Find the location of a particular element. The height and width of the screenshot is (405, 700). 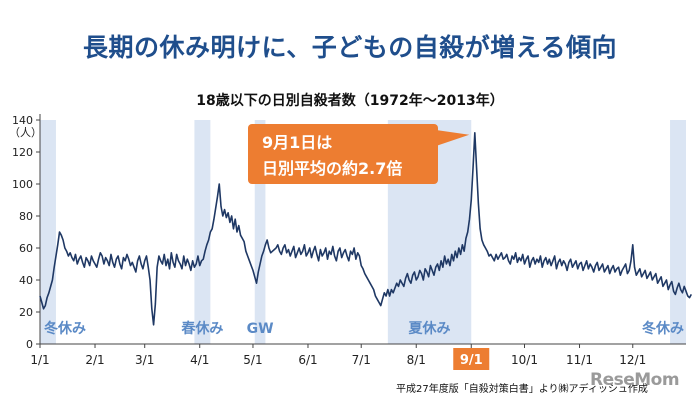

x-tick-label: 3/1 is located at coordinates (144, 360).